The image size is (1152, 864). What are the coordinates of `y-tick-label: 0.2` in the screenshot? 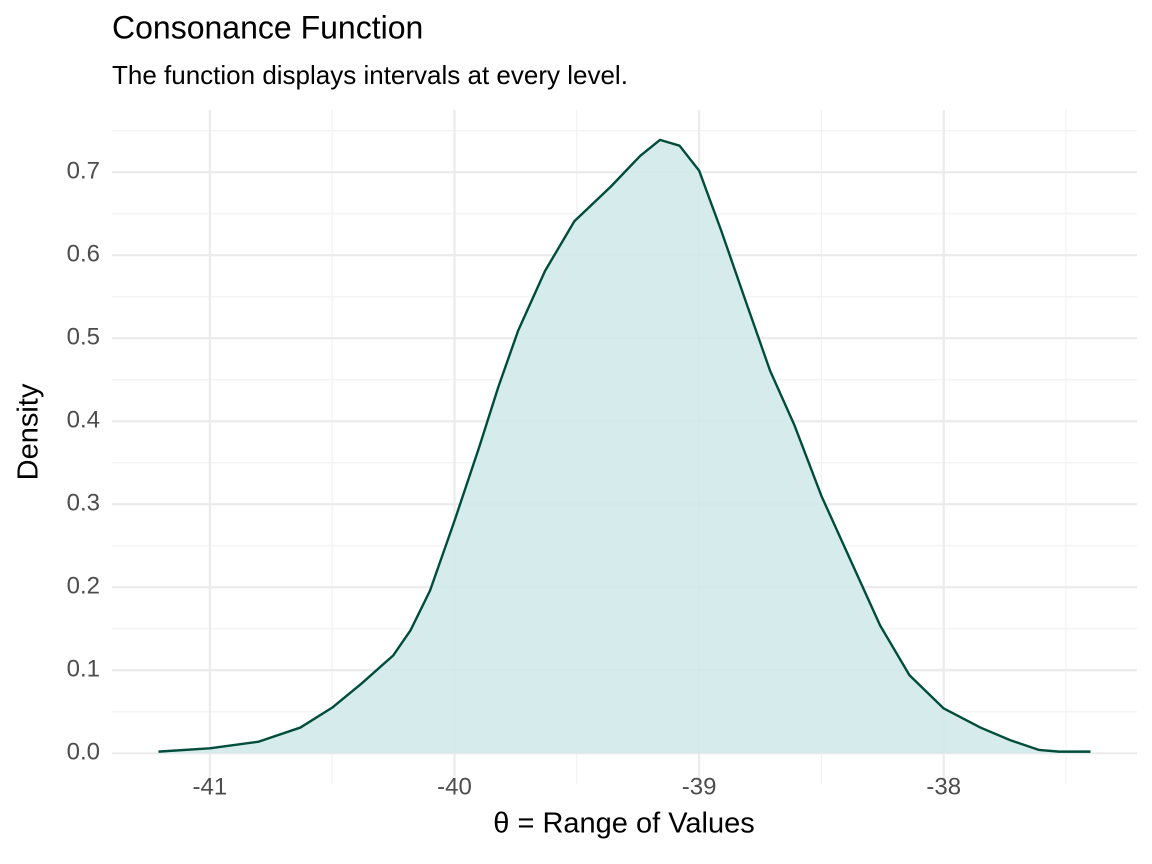 It's located at (83, 586).